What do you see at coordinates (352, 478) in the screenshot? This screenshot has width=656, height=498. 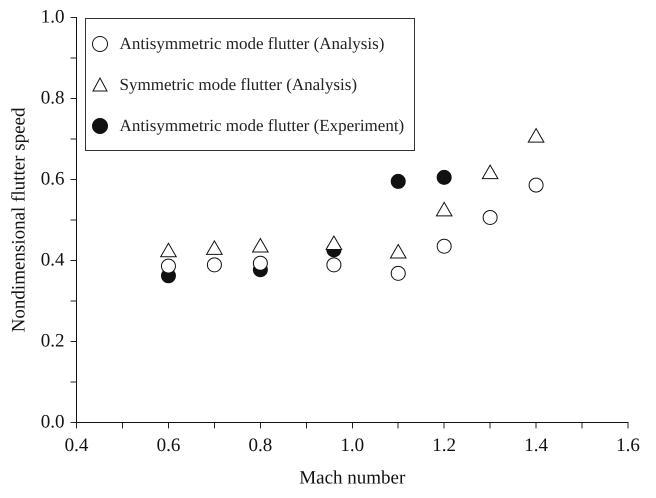 I see `x-axis-title: Mach number` at bounding box center [352, 478].